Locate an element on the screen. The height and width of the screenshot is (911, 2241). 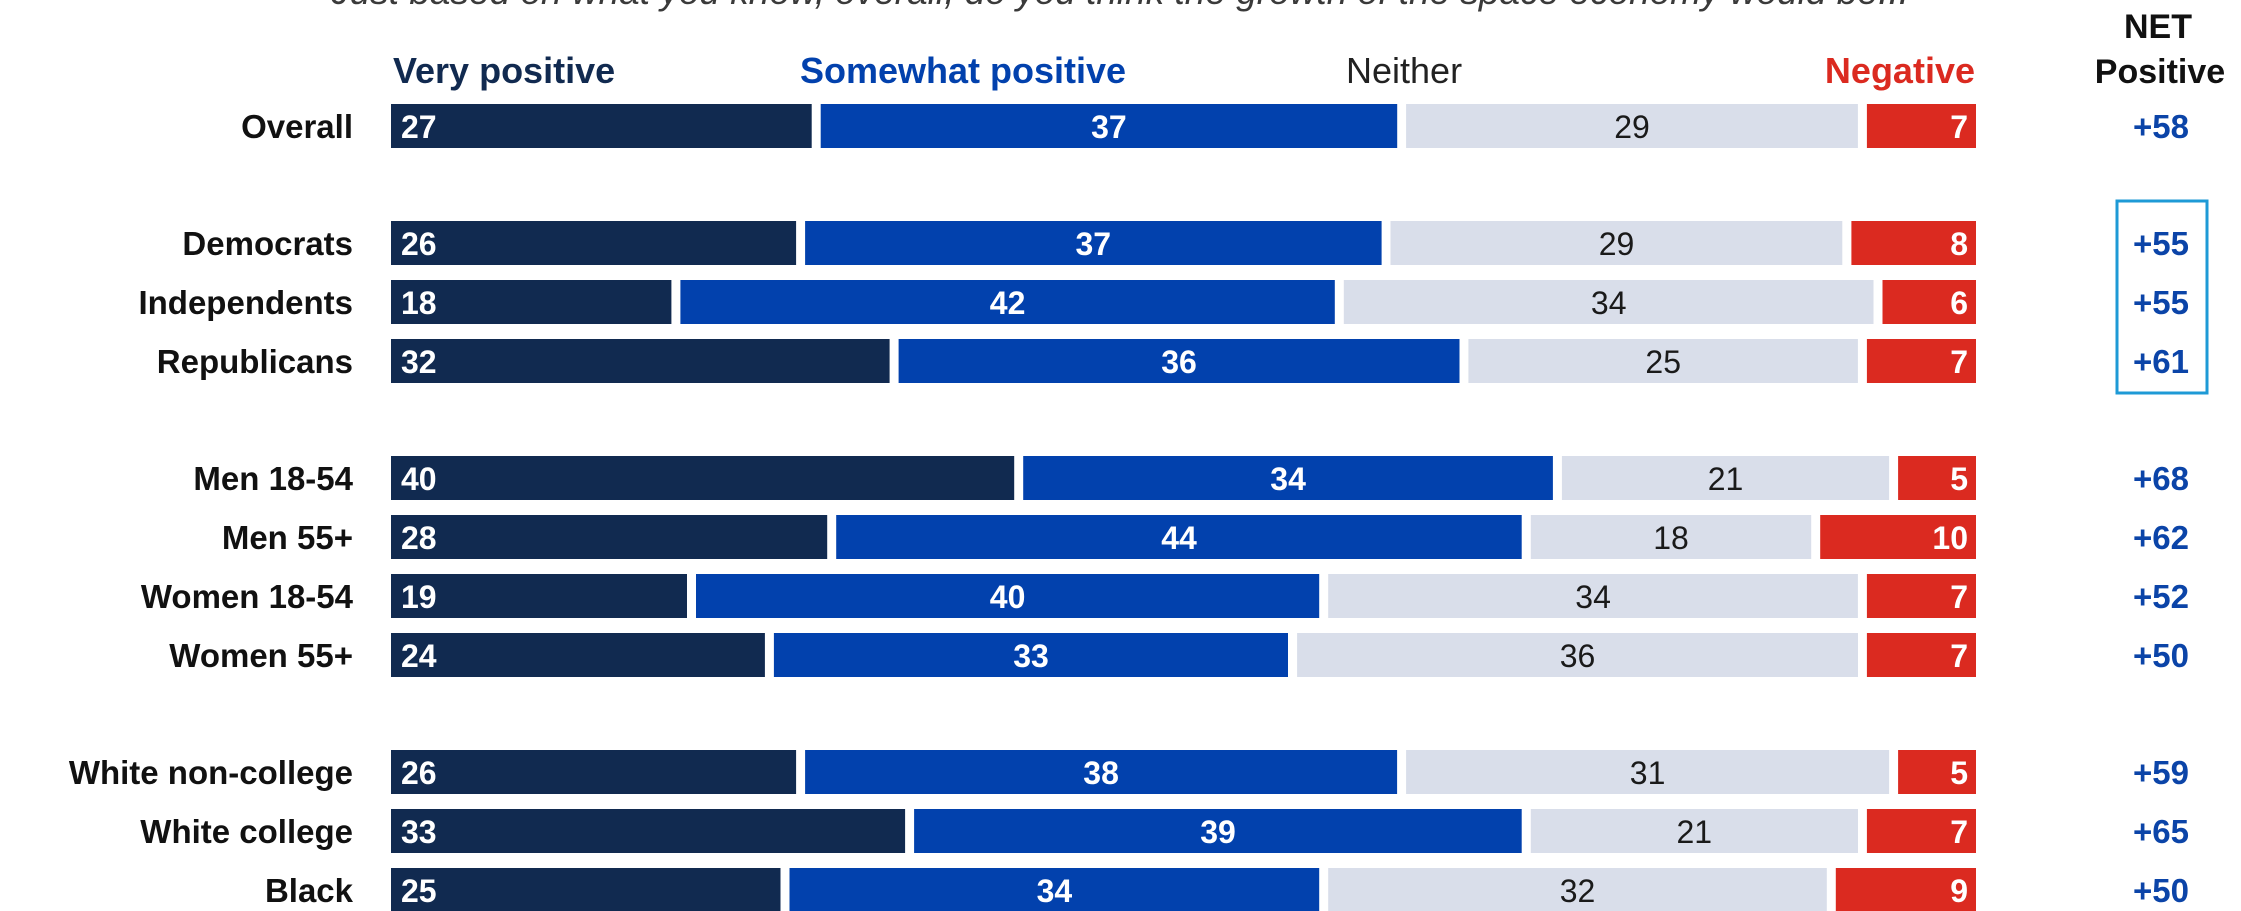
data-label-somewhat-positive: 38 is located at coordinates (1101, 773).